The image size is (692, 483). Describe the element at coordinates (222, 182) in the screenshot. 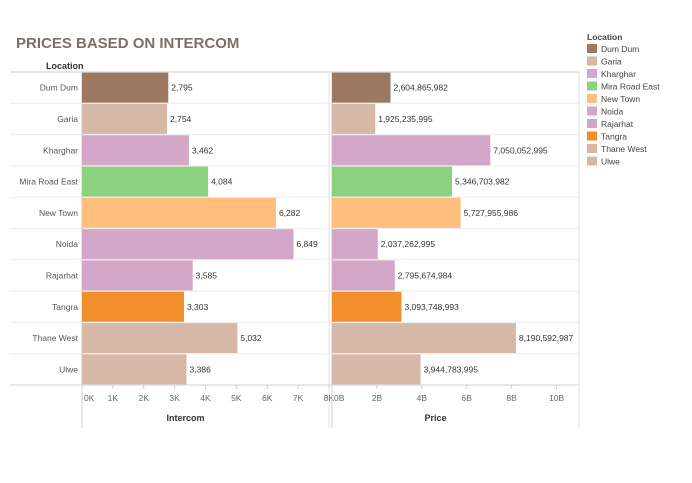

I see `intercom-value-label: 4,084` at that location.